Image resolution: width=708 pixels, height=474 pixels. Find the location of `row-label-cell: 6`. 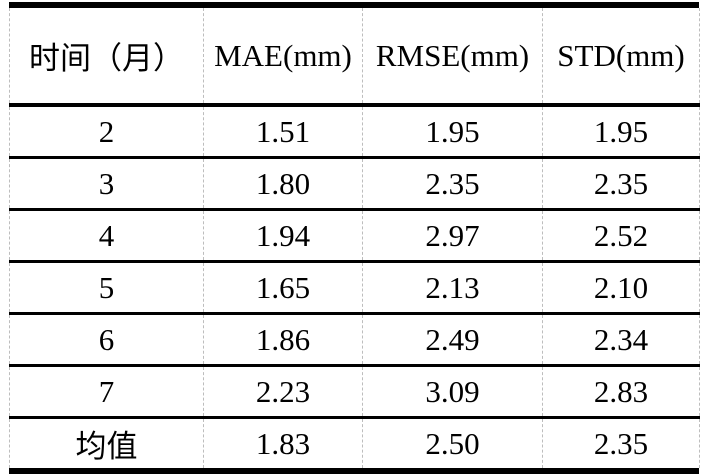

row-label-cell: 6 is located at coordinates (106, 340).